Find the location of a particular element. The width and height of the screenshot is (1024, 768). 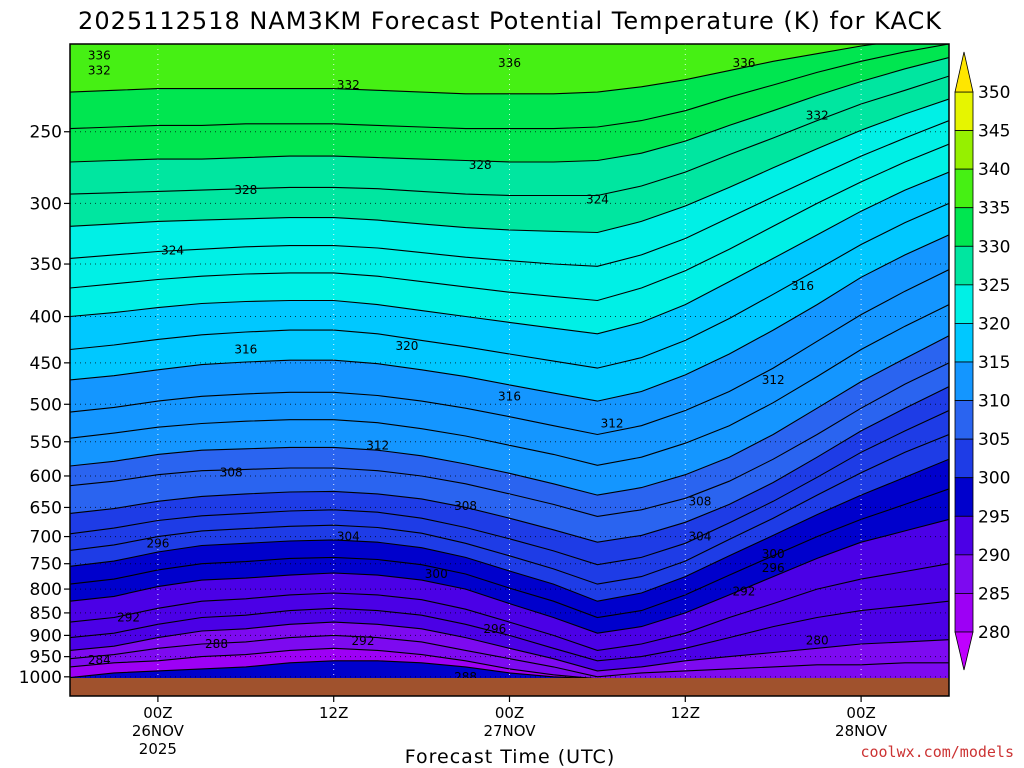

colorbar-label: 330 is located at coordinates (994, 247).